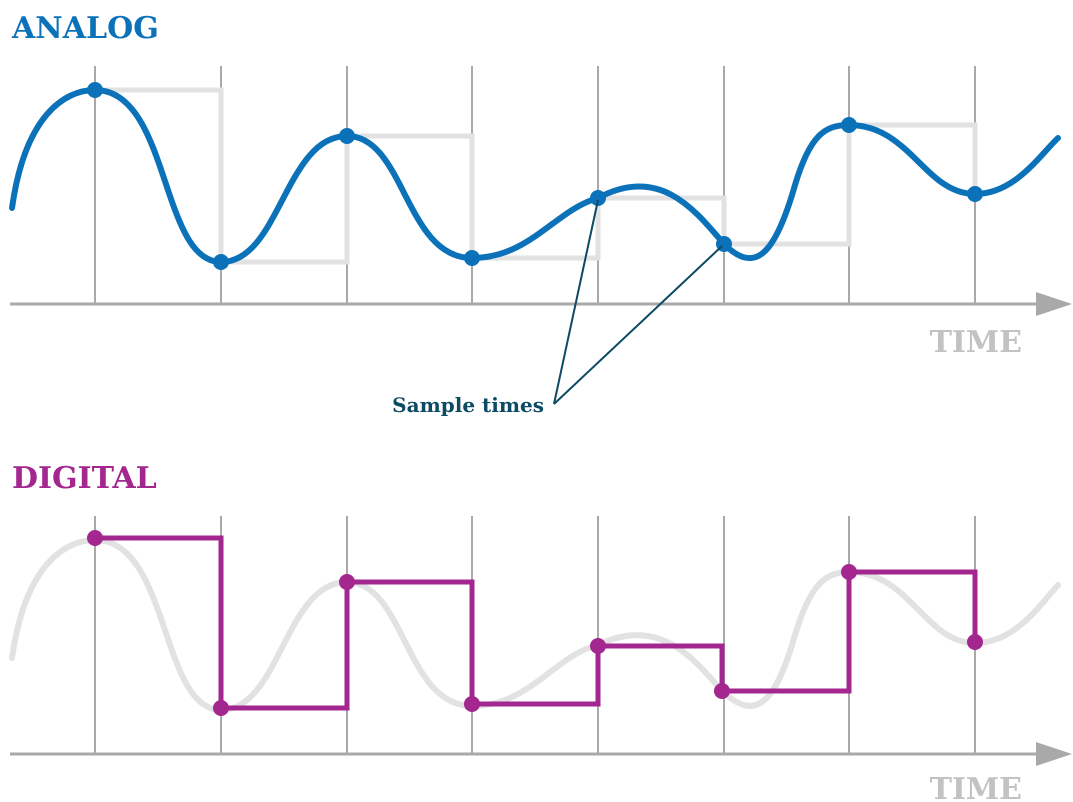  I want to click on digital-time-arrowhead, so click(1054, 754).